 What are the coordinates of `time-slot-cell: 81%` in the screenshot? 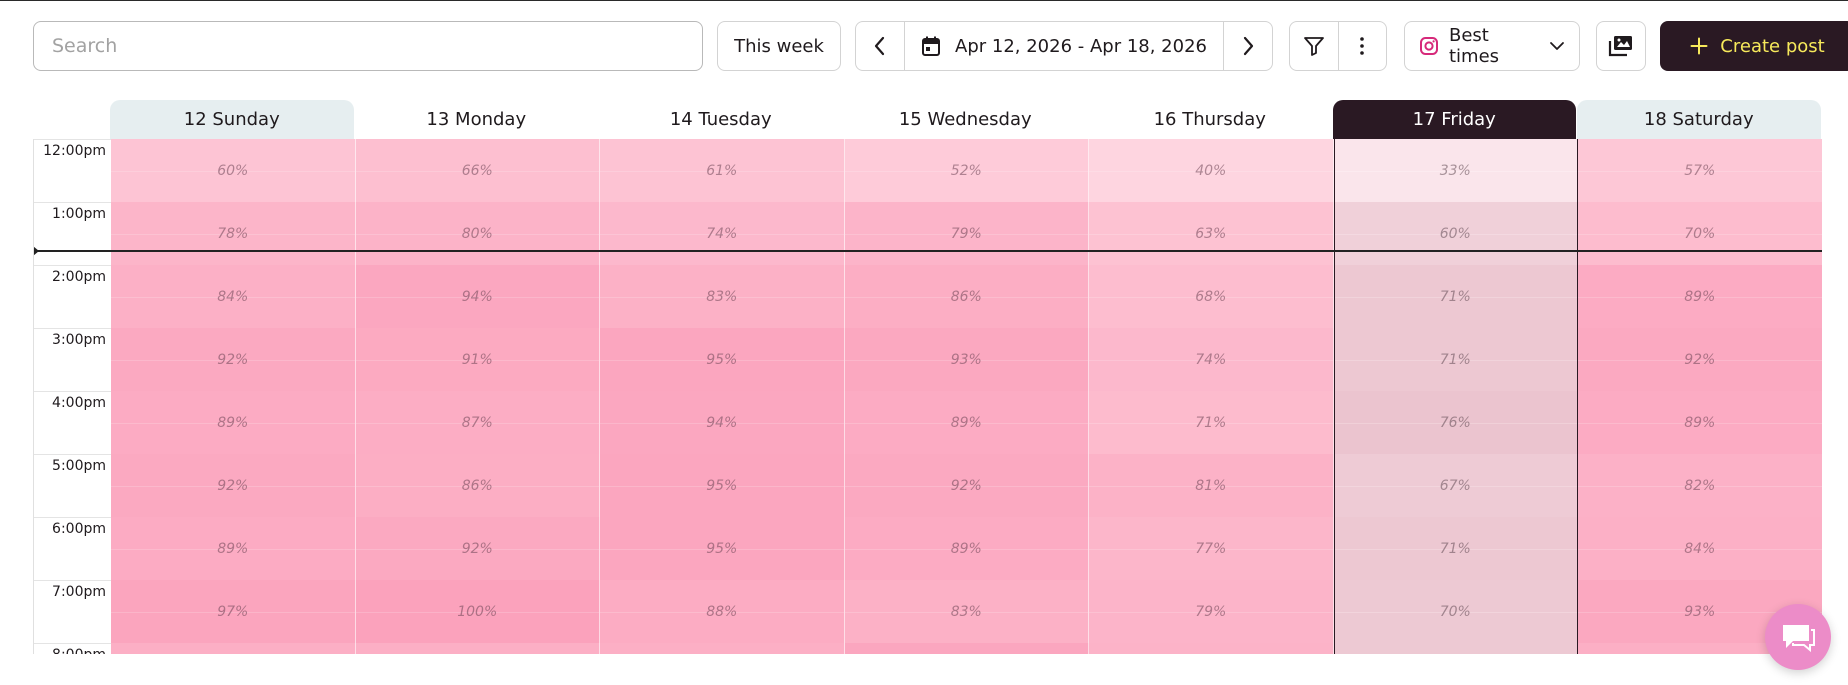 It's located at (1211, 485).